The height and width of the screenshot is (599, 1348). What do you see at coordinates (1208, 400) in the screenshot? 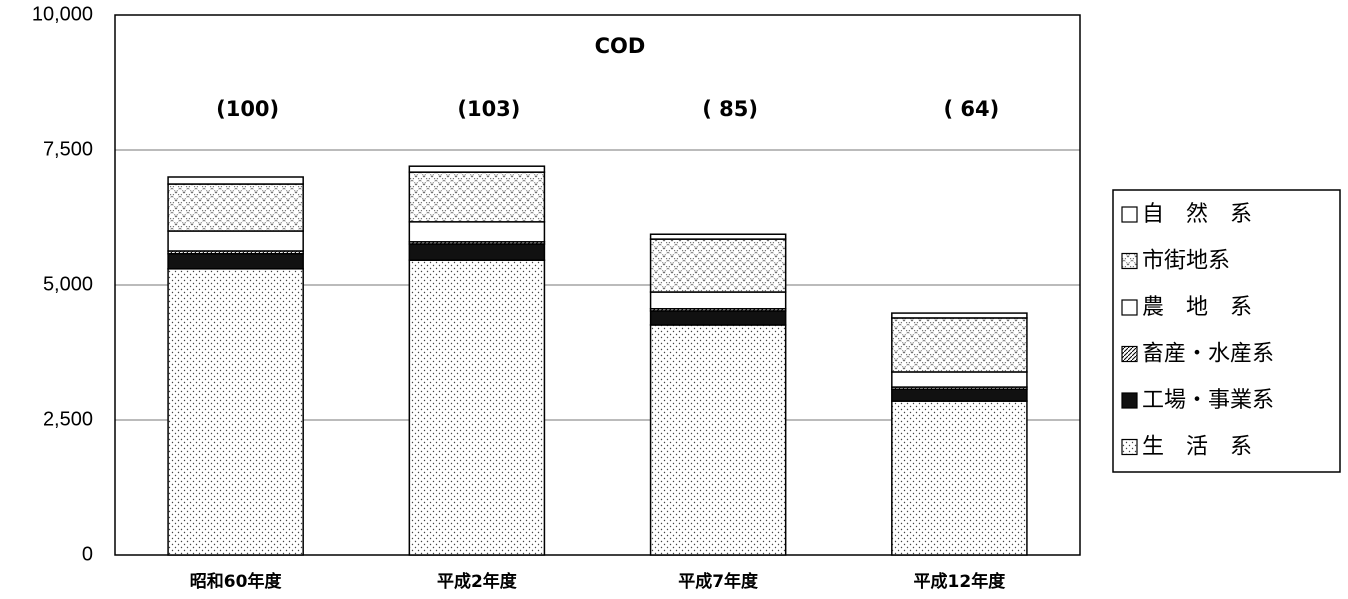
I see `legend-label: 工場・事業系` at bounding box center [1208, 400].